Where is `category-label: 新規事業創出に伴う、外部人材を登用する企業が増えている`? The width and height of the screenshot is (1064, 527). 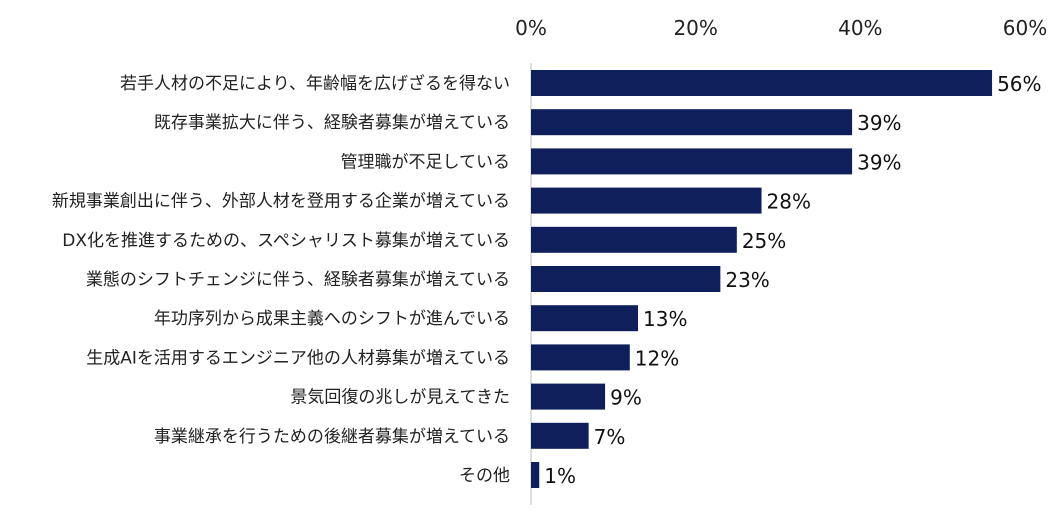
category-label: 新規事業創出に伴う、外部人材を登用する企業が増えている is located at coordinates (281, 202).